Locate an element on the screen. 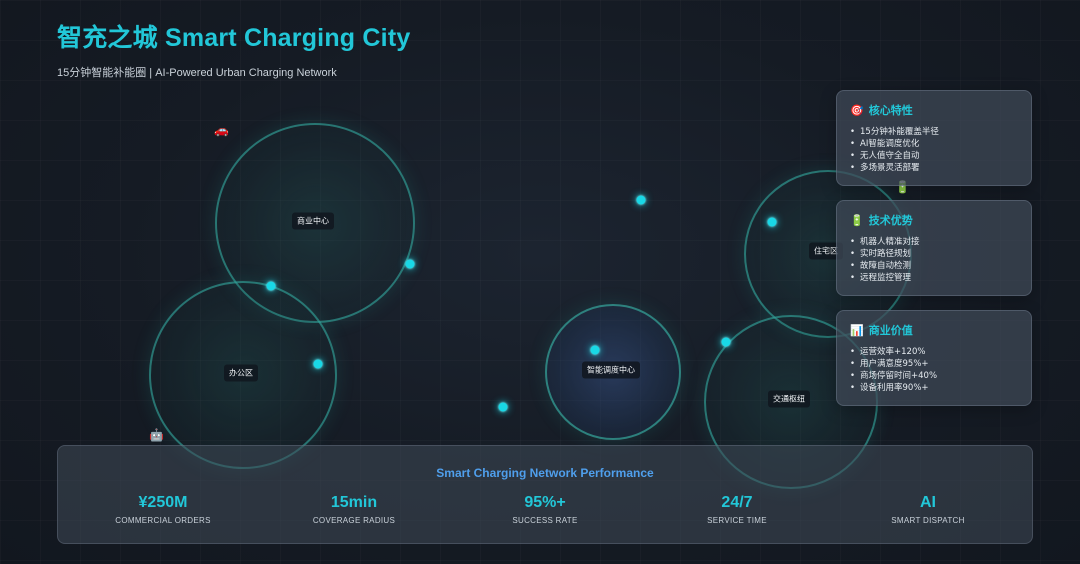 The image size is (1080, 564). card-title: 技术优势 is located at coordinates (890, 220).